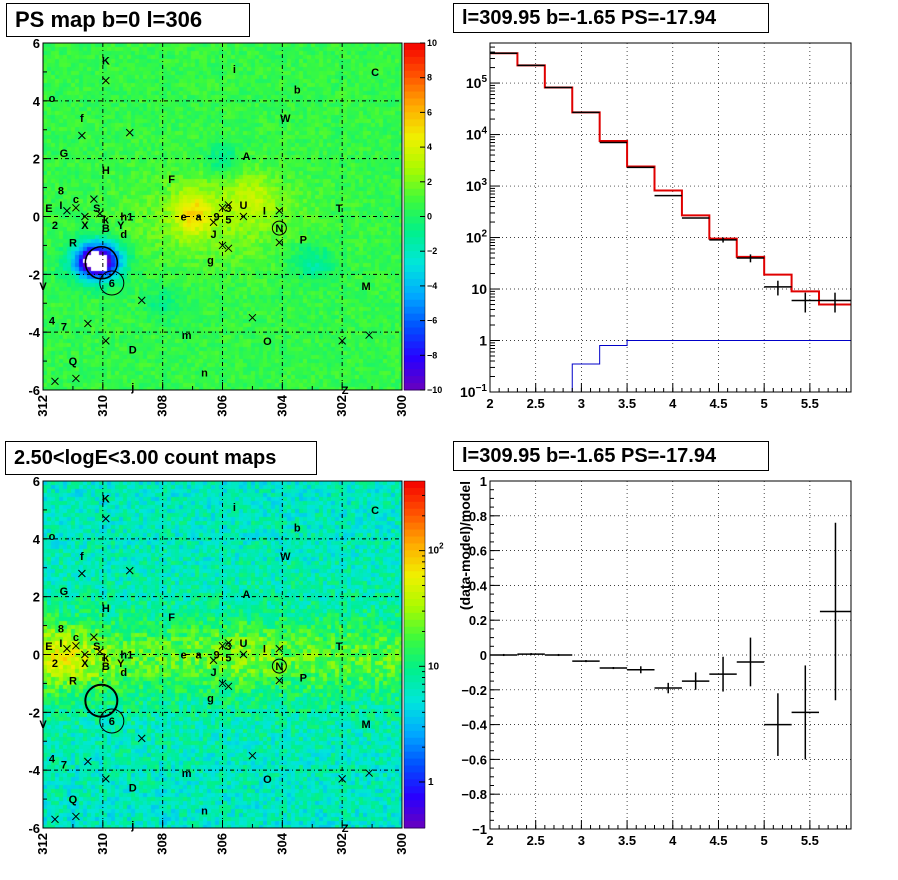 This screenshot has height=880, width=898. I want to click on x-tick-label: 3.5, so click(627, 840).